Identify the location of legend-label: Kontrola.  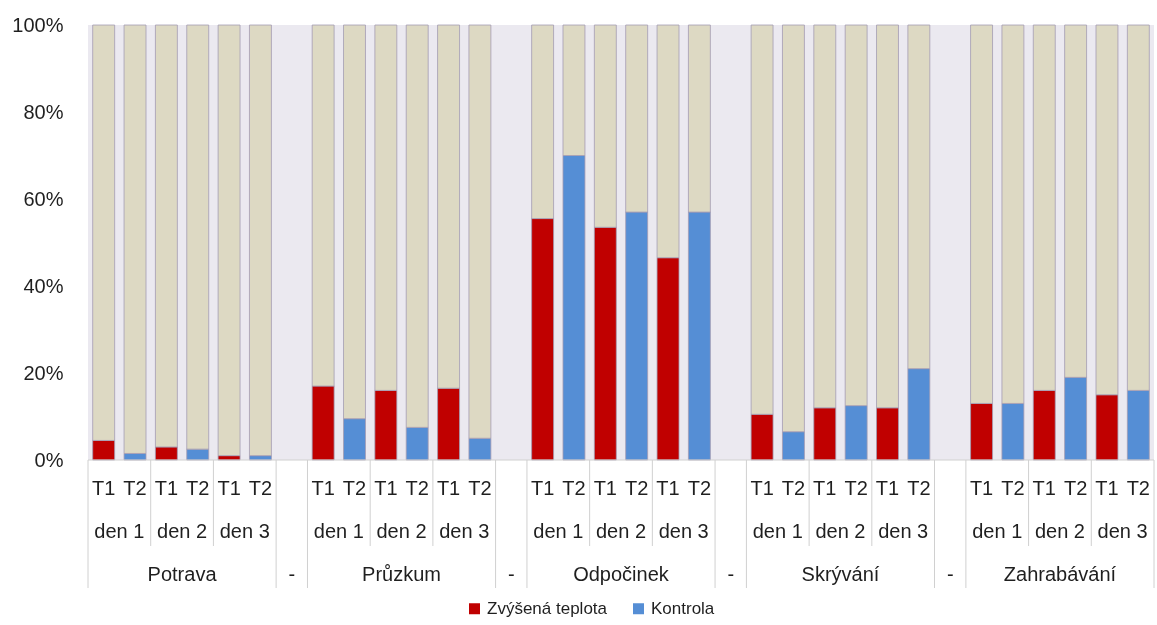
(683, 608).